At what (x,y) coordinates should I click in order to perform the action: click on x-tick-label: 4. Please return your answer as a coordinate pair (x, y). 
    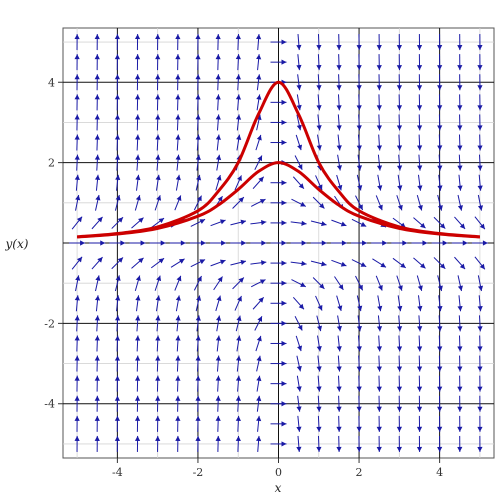
    Looking at the image, I should click on (439, 472).